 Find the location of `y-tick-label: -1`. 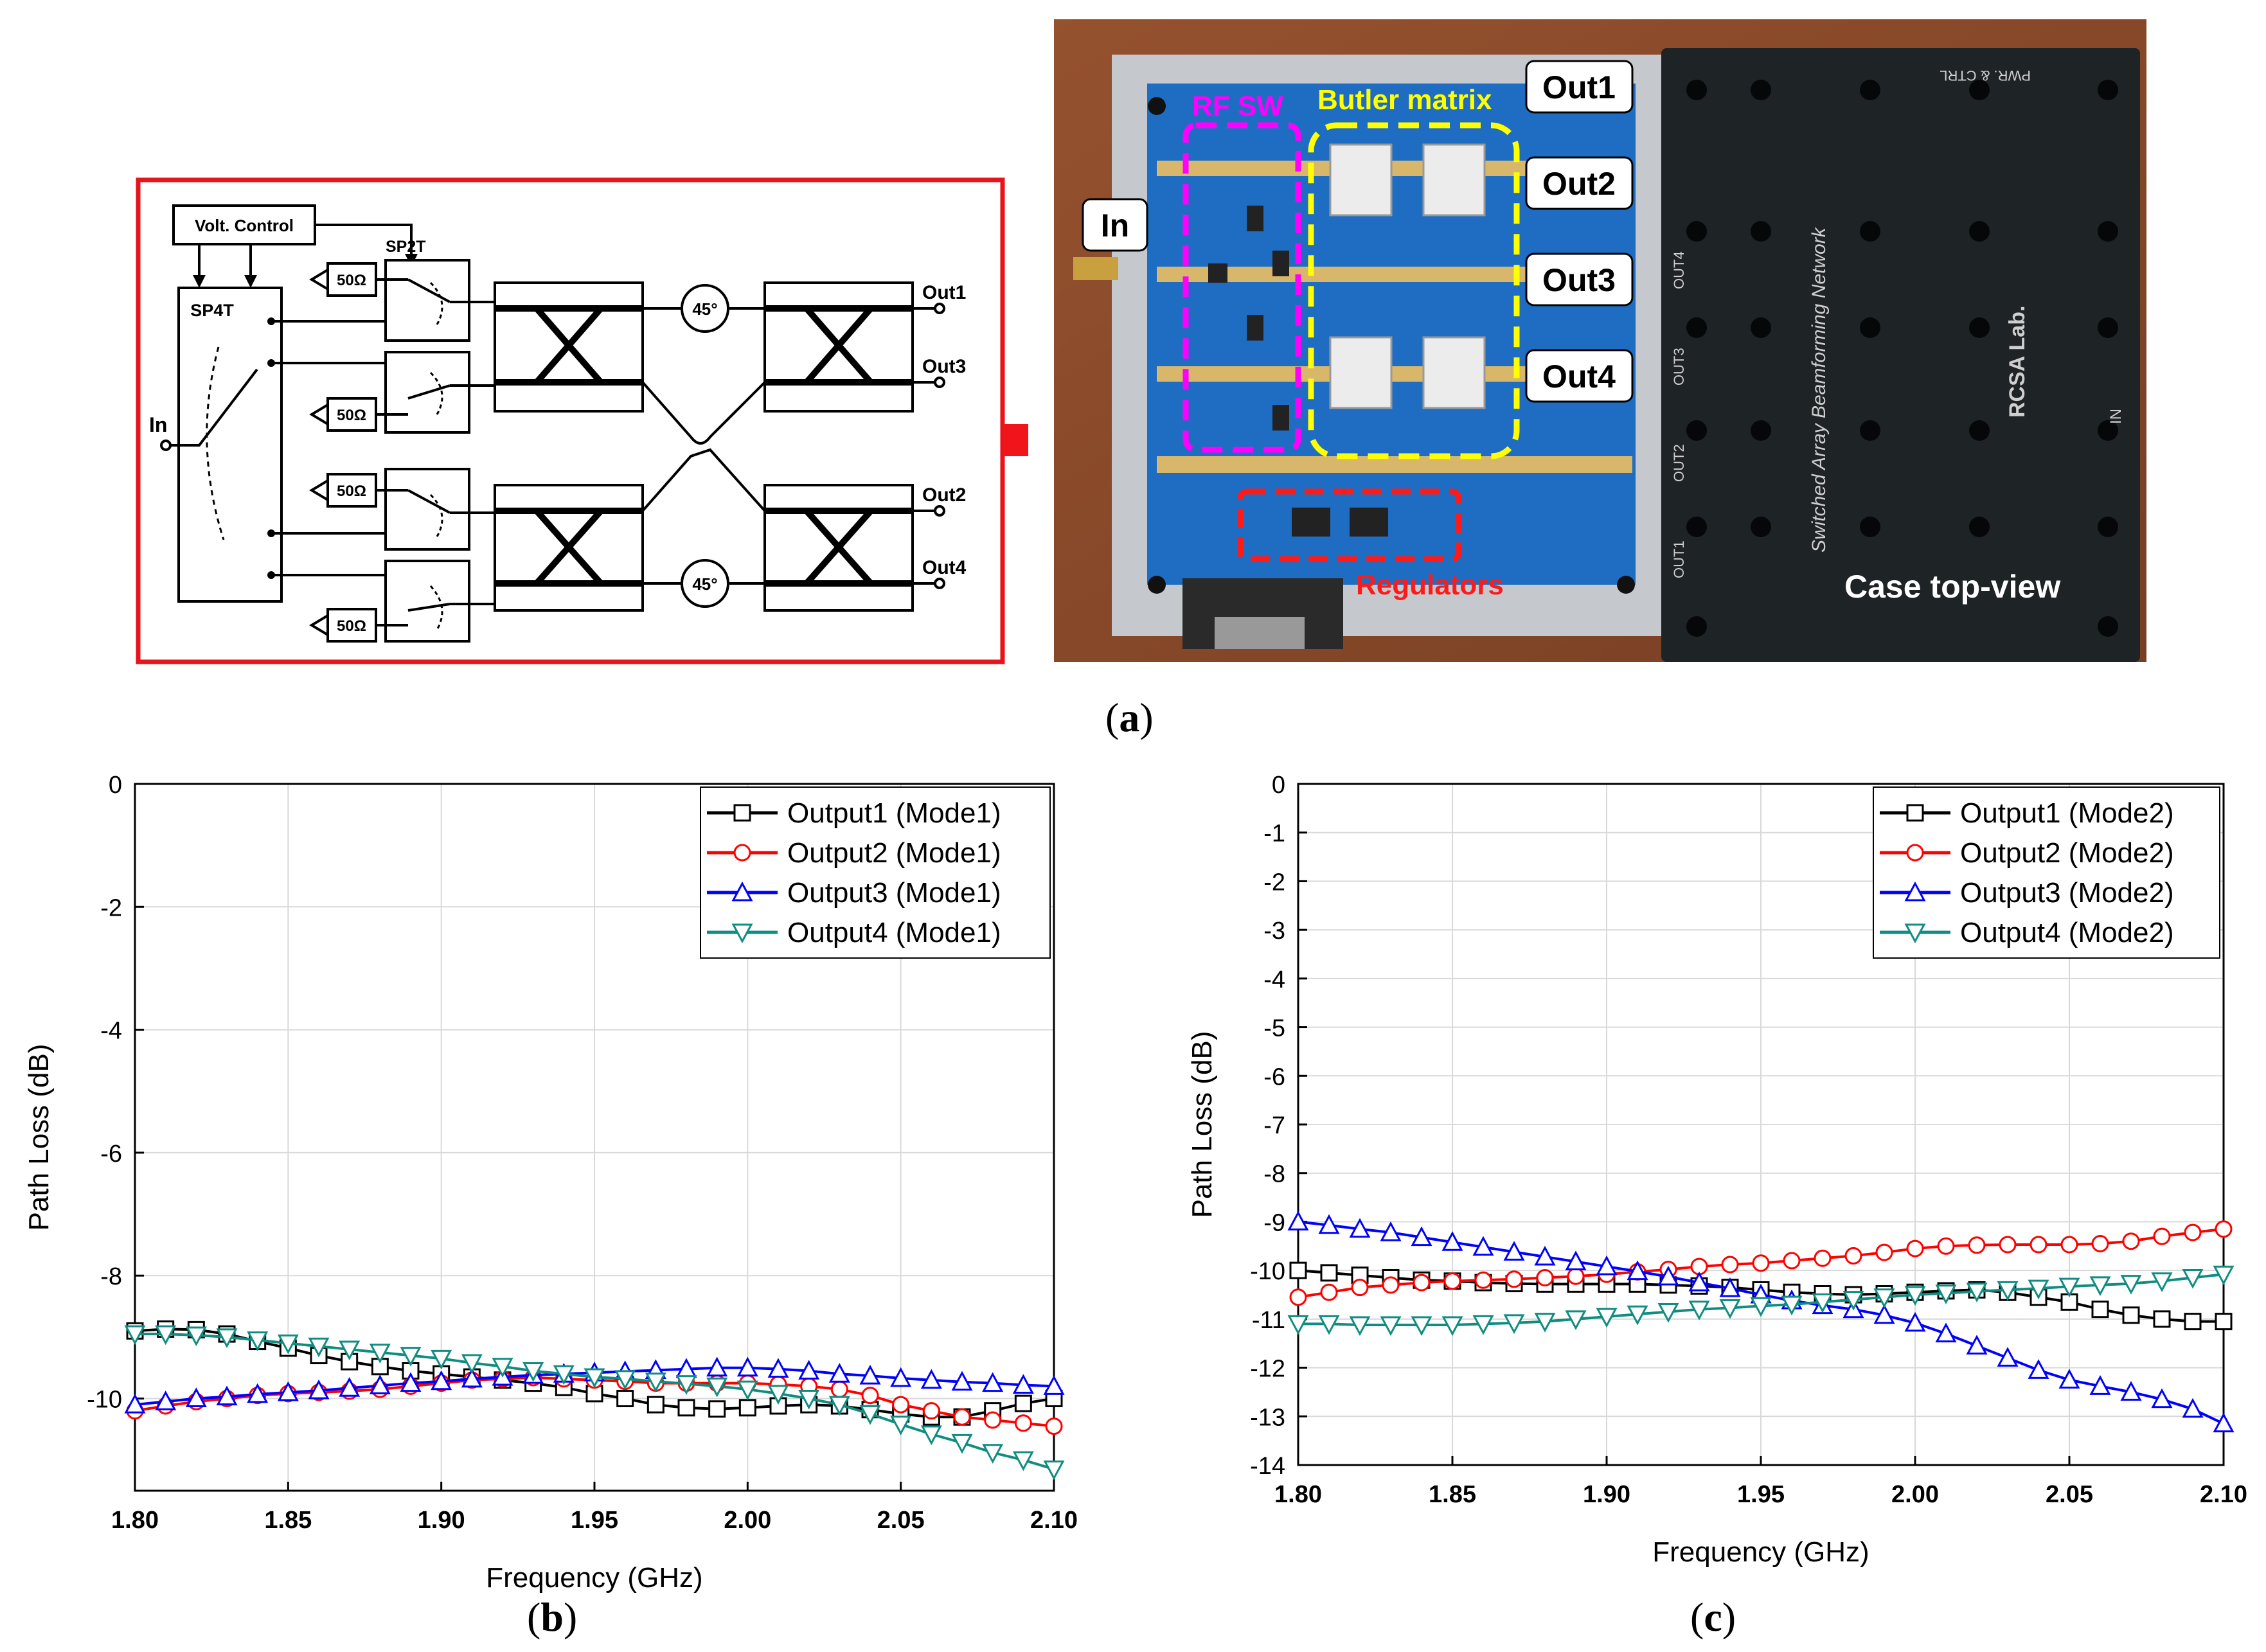

y-tick-label: -1 is located at coordinates (1274, 834).